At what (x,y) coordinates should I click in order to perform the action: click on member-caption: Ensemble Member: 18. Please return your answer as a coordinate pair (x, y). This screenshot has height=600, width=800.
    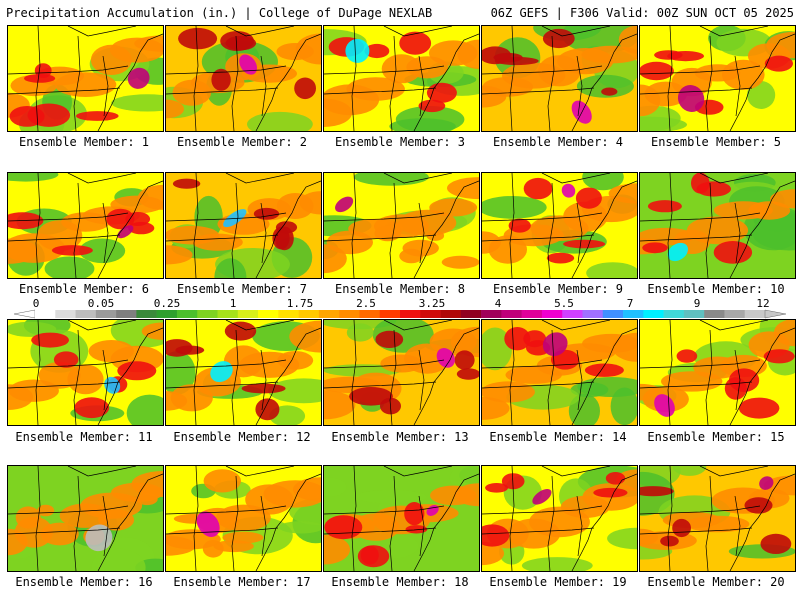
    Looking at the image, I should click on (400, 582).